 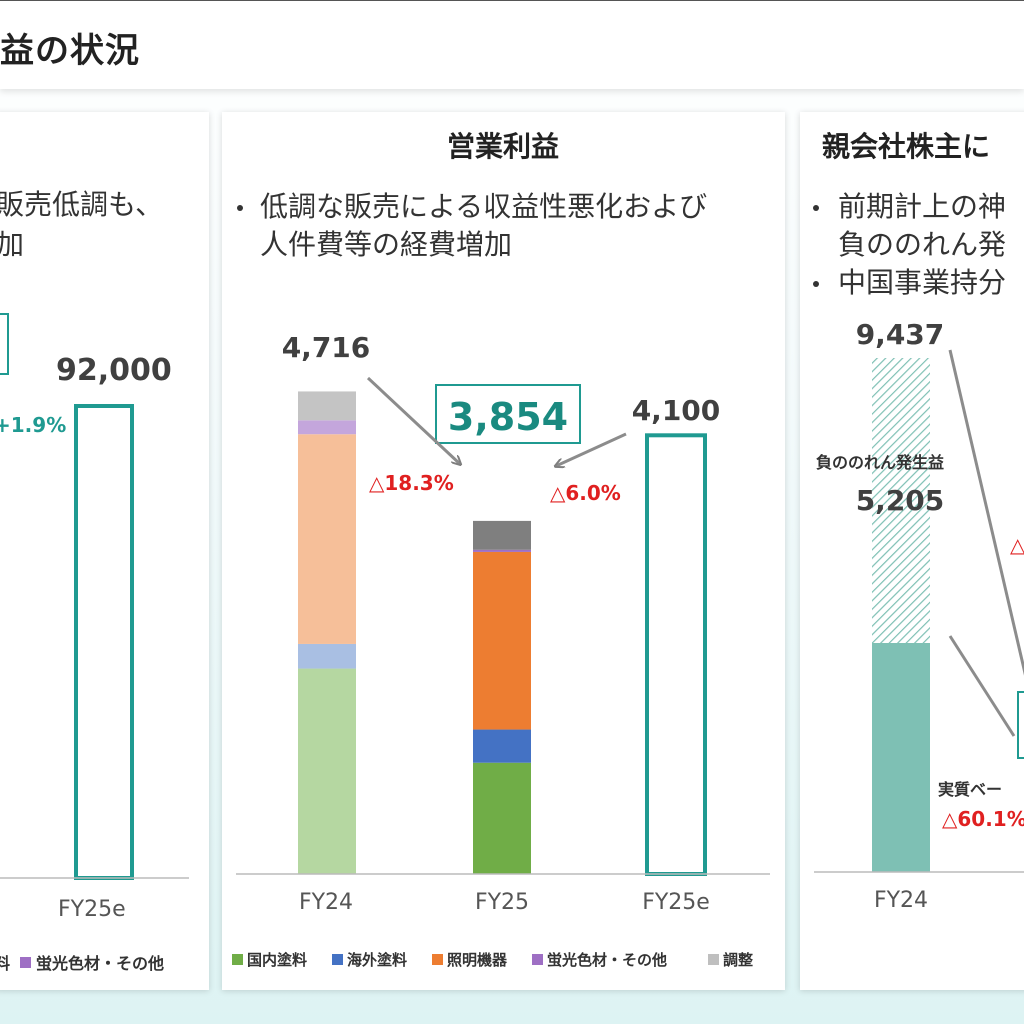 What do you see at coordinates (502, 902) in the screenshot?
I see `x-label-fy25: FY25` at bounding box center [502, 902].